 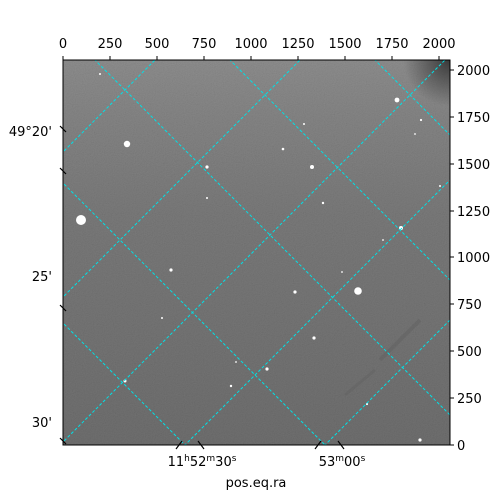 What do you see at coordinates (260, 445) in the screenshot?
I see `bottom-axis` at bounding box center [260, 445].